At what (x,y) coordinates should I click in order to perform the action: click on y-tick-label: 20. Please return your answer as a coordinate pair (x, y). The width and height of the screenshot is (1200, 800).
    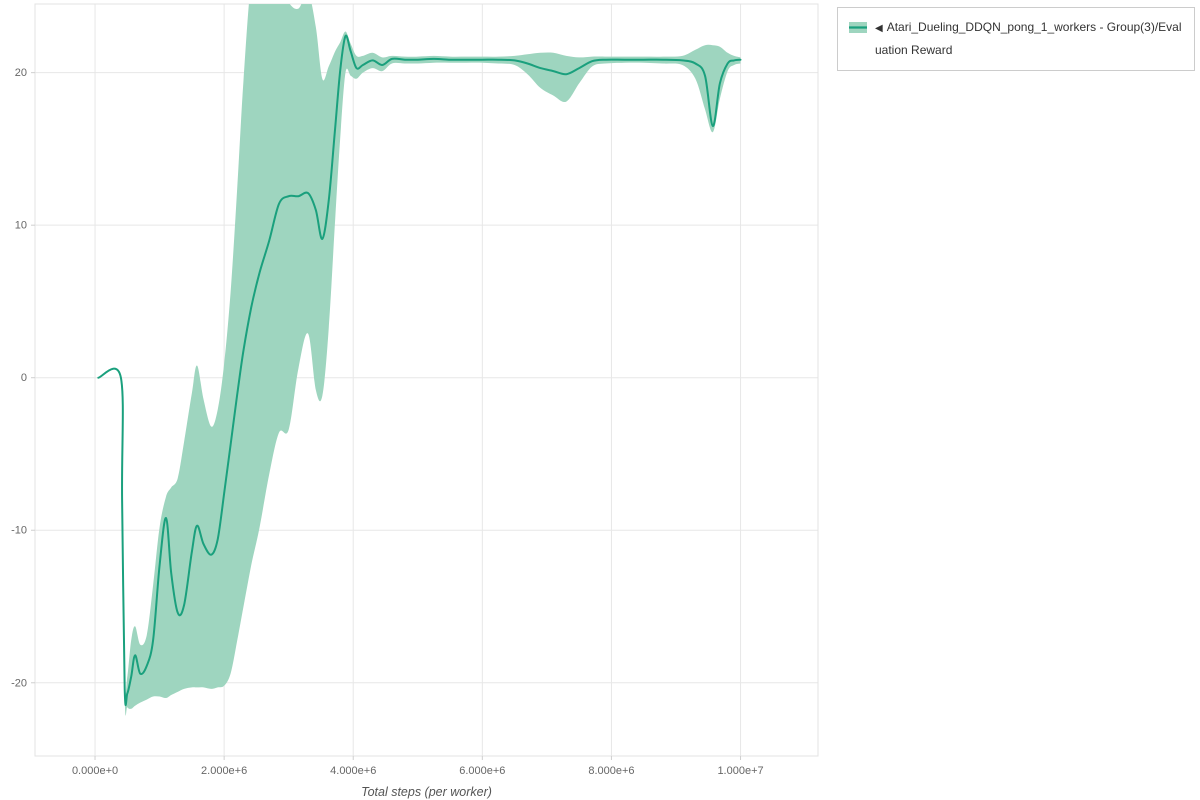
    Looking at the image, I should click on (21, 73).